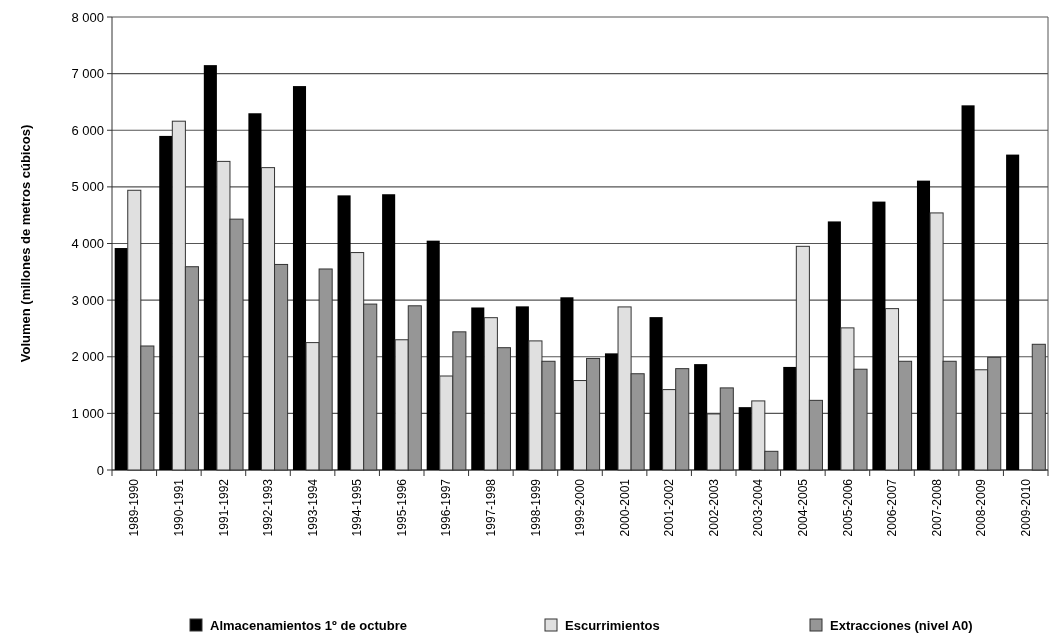 This screenshot has width=1049, height=639. I want to click on x-tick-label: 1991-1992, so click(223, 507).